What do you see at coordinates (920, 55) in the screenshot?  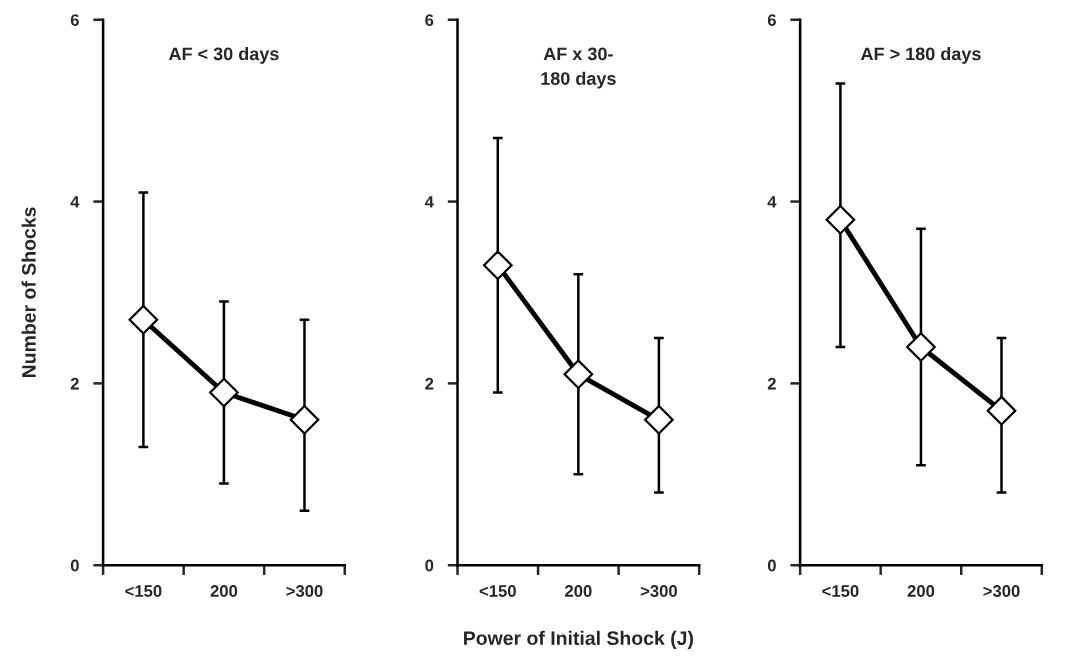 I see `text: AF > 180 days` at bounding box center [920, 55].